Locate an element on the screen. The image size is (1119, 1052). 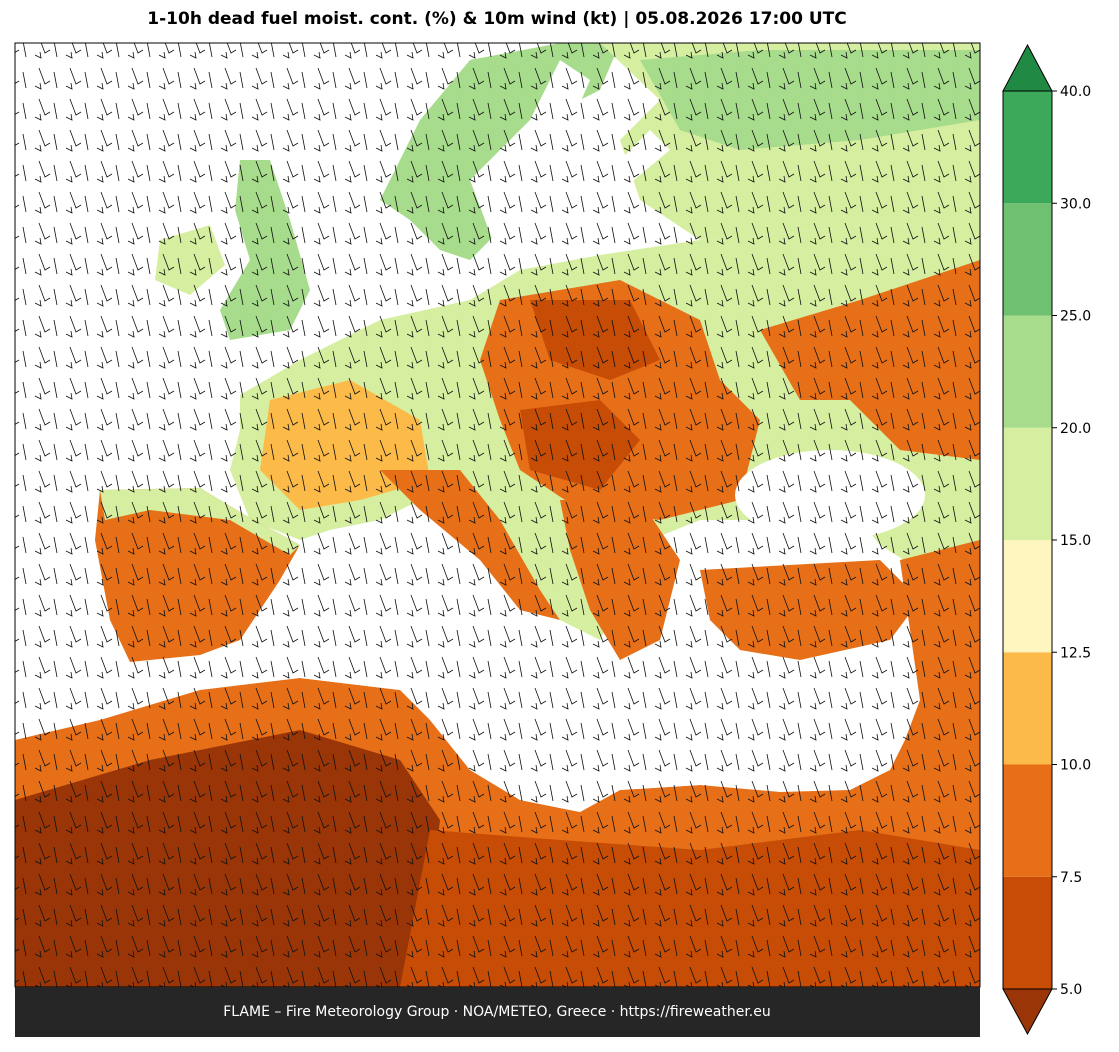
colorbar: 5.0 7.5 10.0 12.5 15.0 20.0 25.0 30.0 40.0 is located at coordinates (1046, 539).